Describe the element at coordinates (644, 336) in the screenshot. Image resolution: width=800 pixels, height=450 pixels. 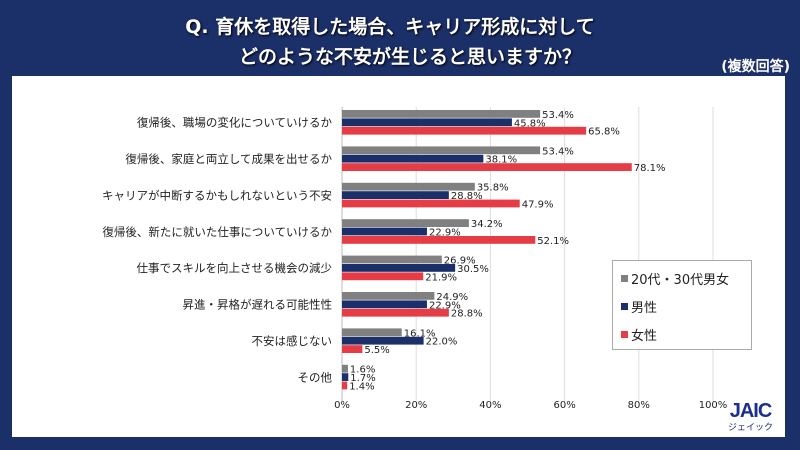
I see `legend-label: 女性` at that location.